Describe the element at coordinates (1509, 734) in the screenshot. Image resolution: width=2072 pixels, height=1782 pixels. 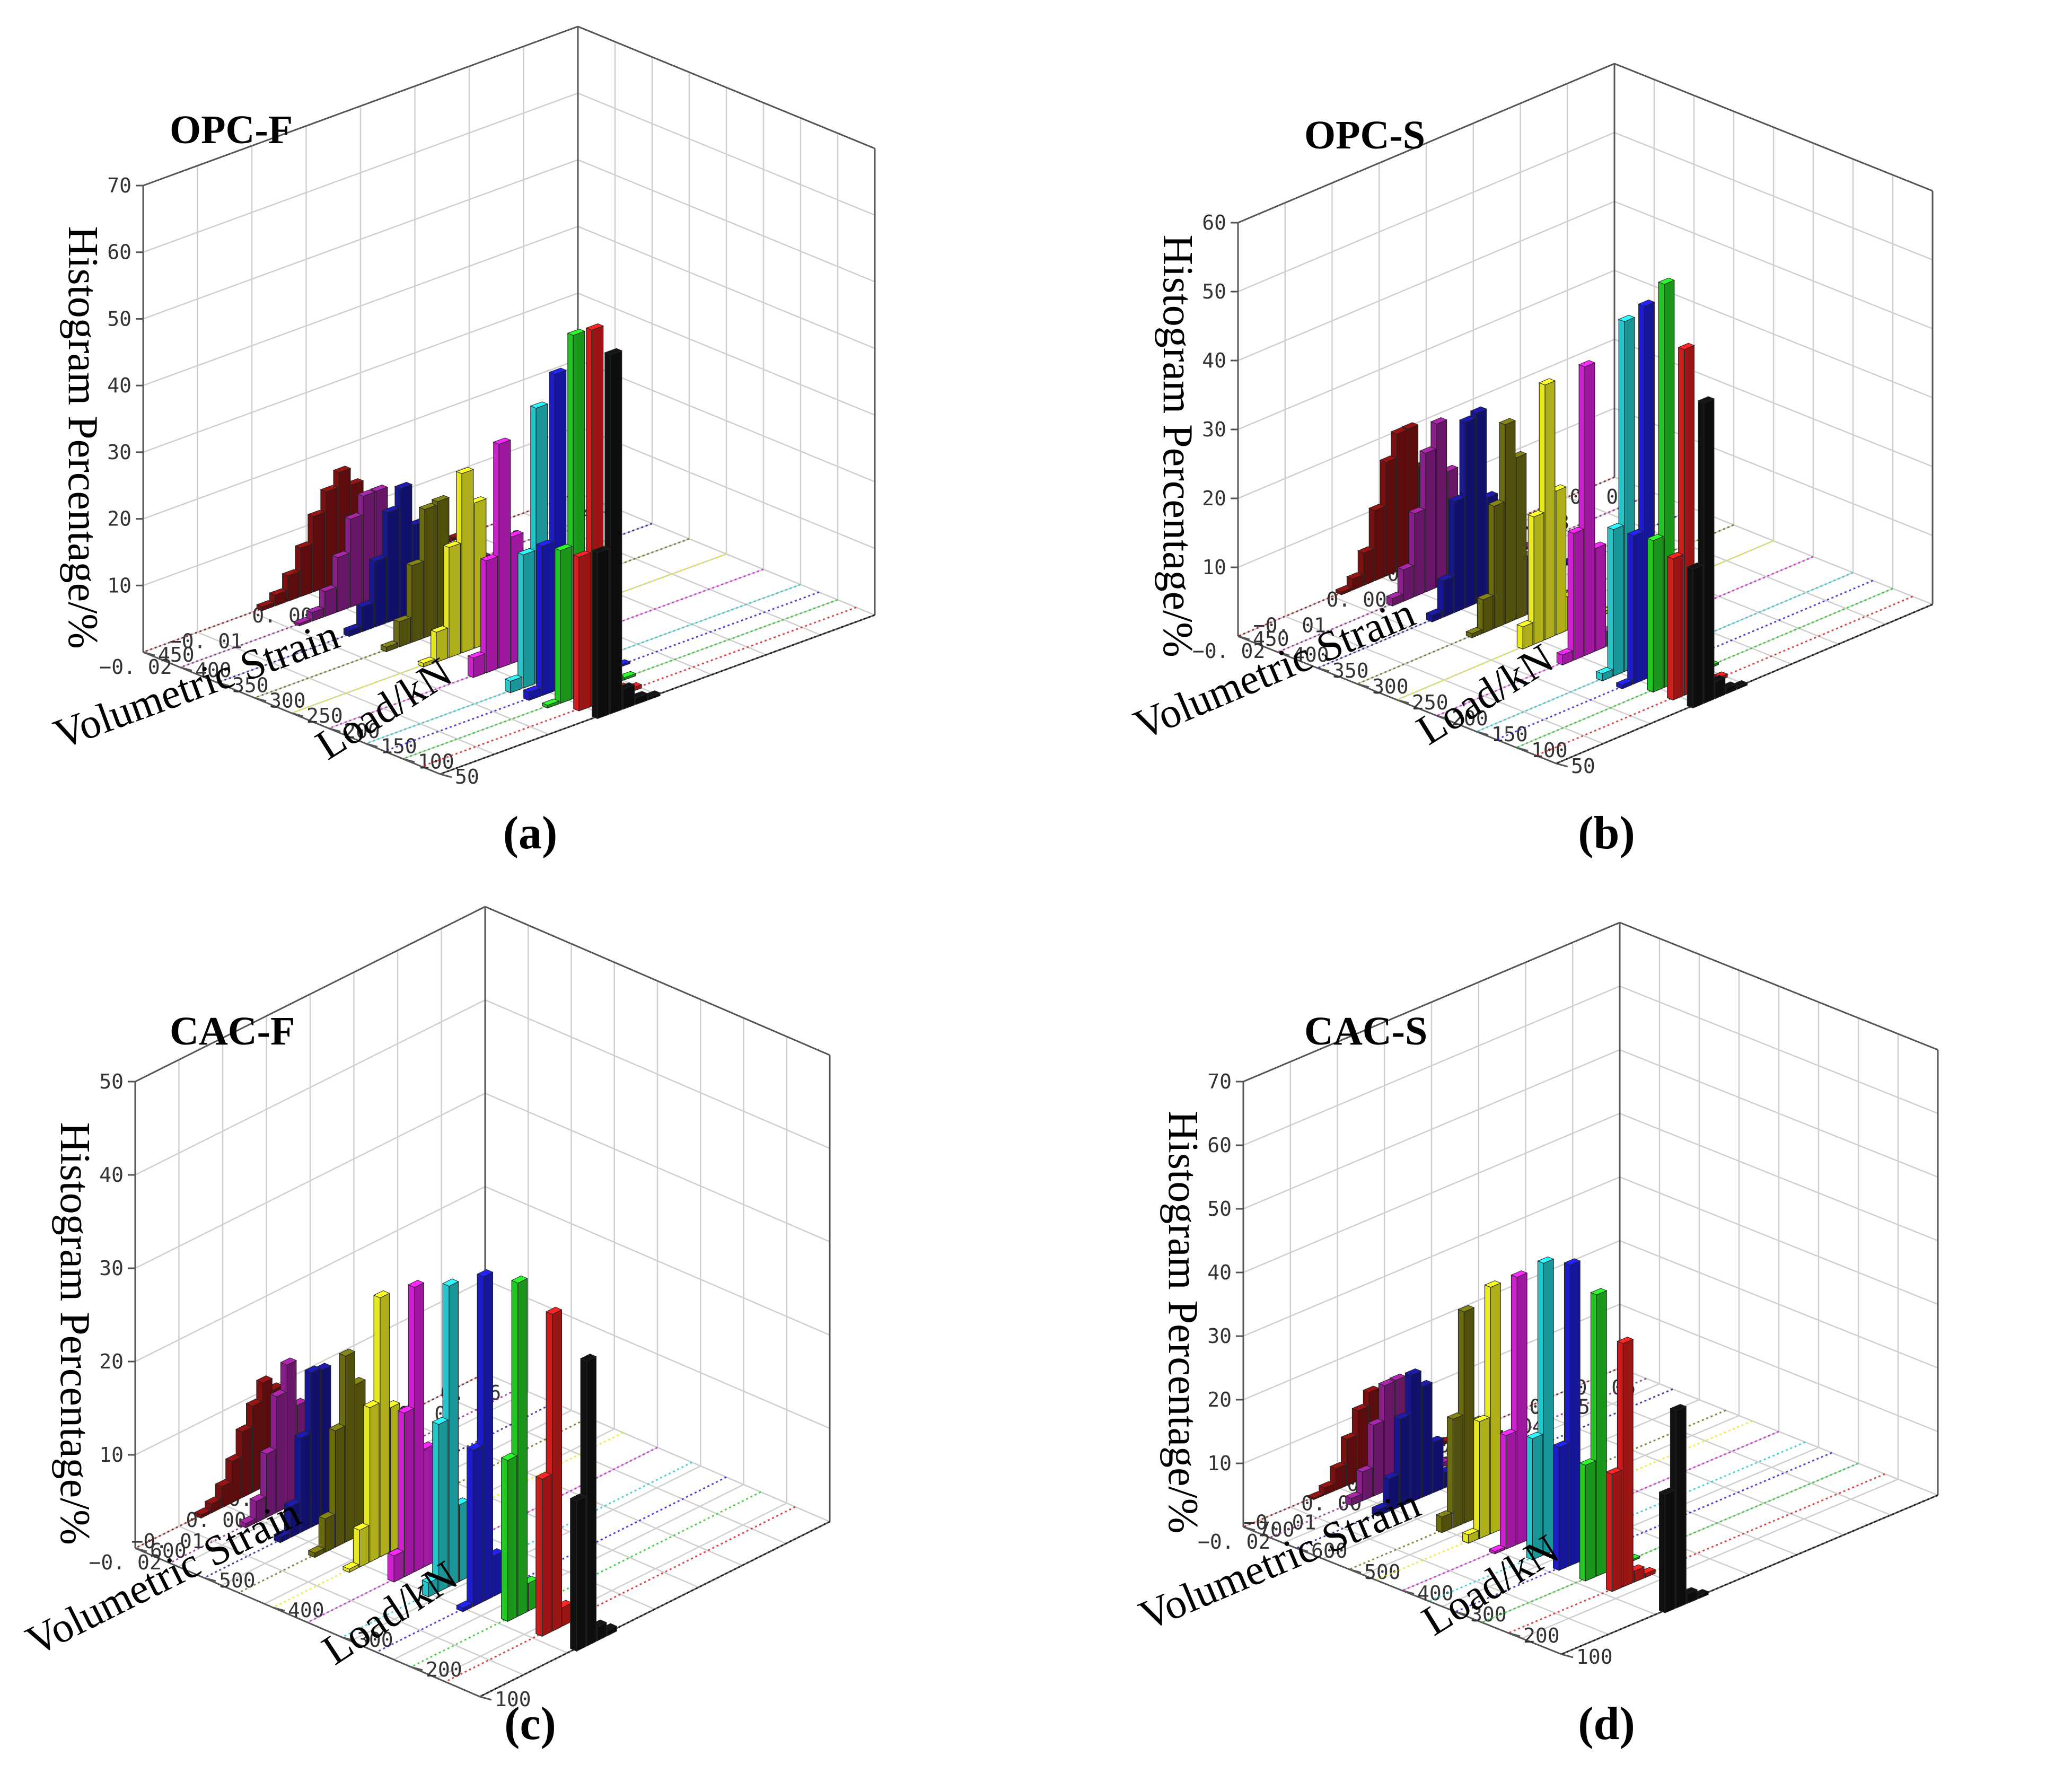
I see `y-tick-label: 150` at that location.